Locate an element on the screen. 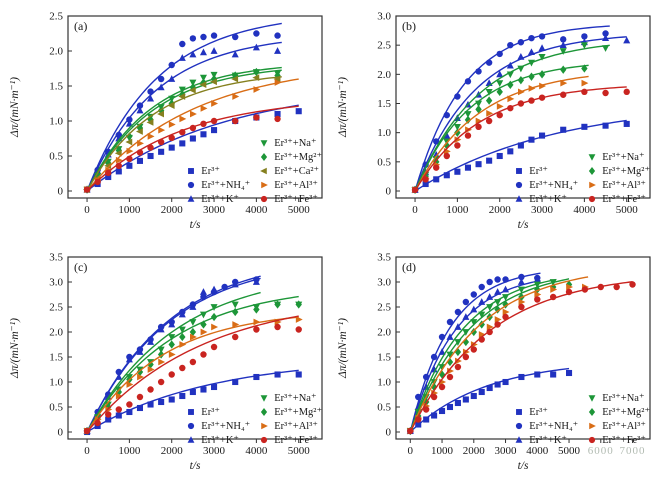  y-axis-label-c: Δπ/(mN·m⁻¹) is located at coordinates (15, 348).